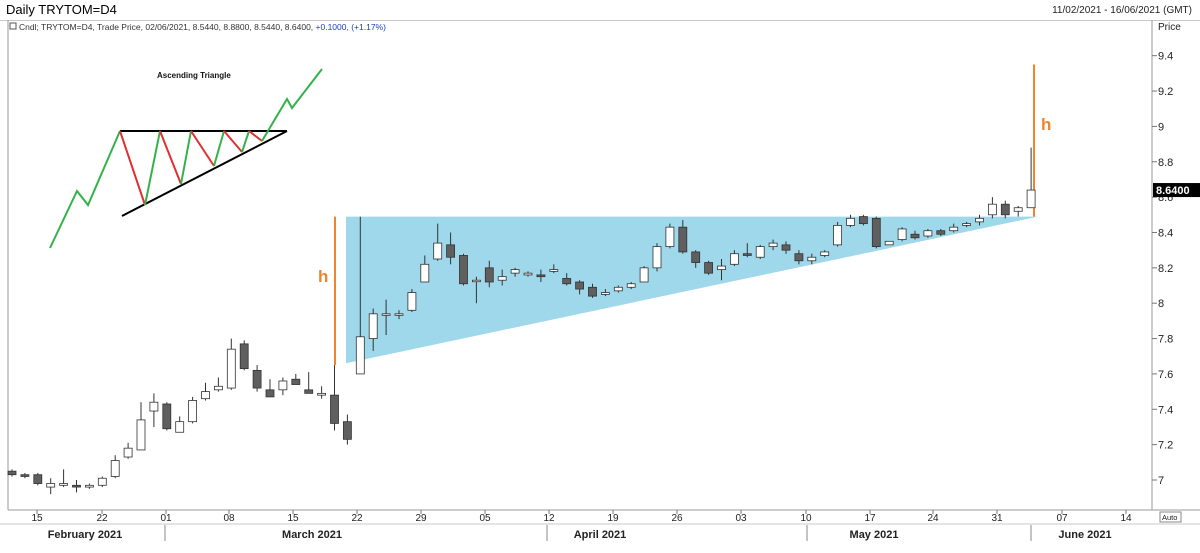 The width and height of the screenshot is (1200, 553). Describe the element at coordinates (1084, 535) in the screenshot. I see `x-month-label: June 2021` at that location.